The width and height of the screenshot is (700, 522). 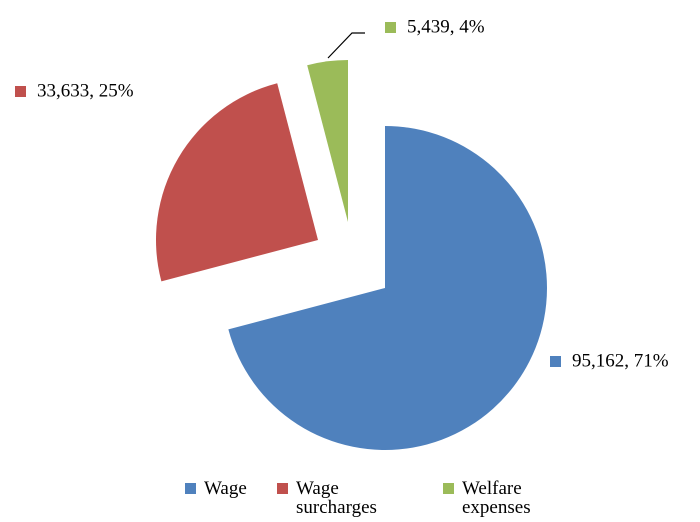 What do you see at coordinates (620, 360) in the screenshot?
I see `data-label: 95,162, 71%` at bounding box center [620, 360].